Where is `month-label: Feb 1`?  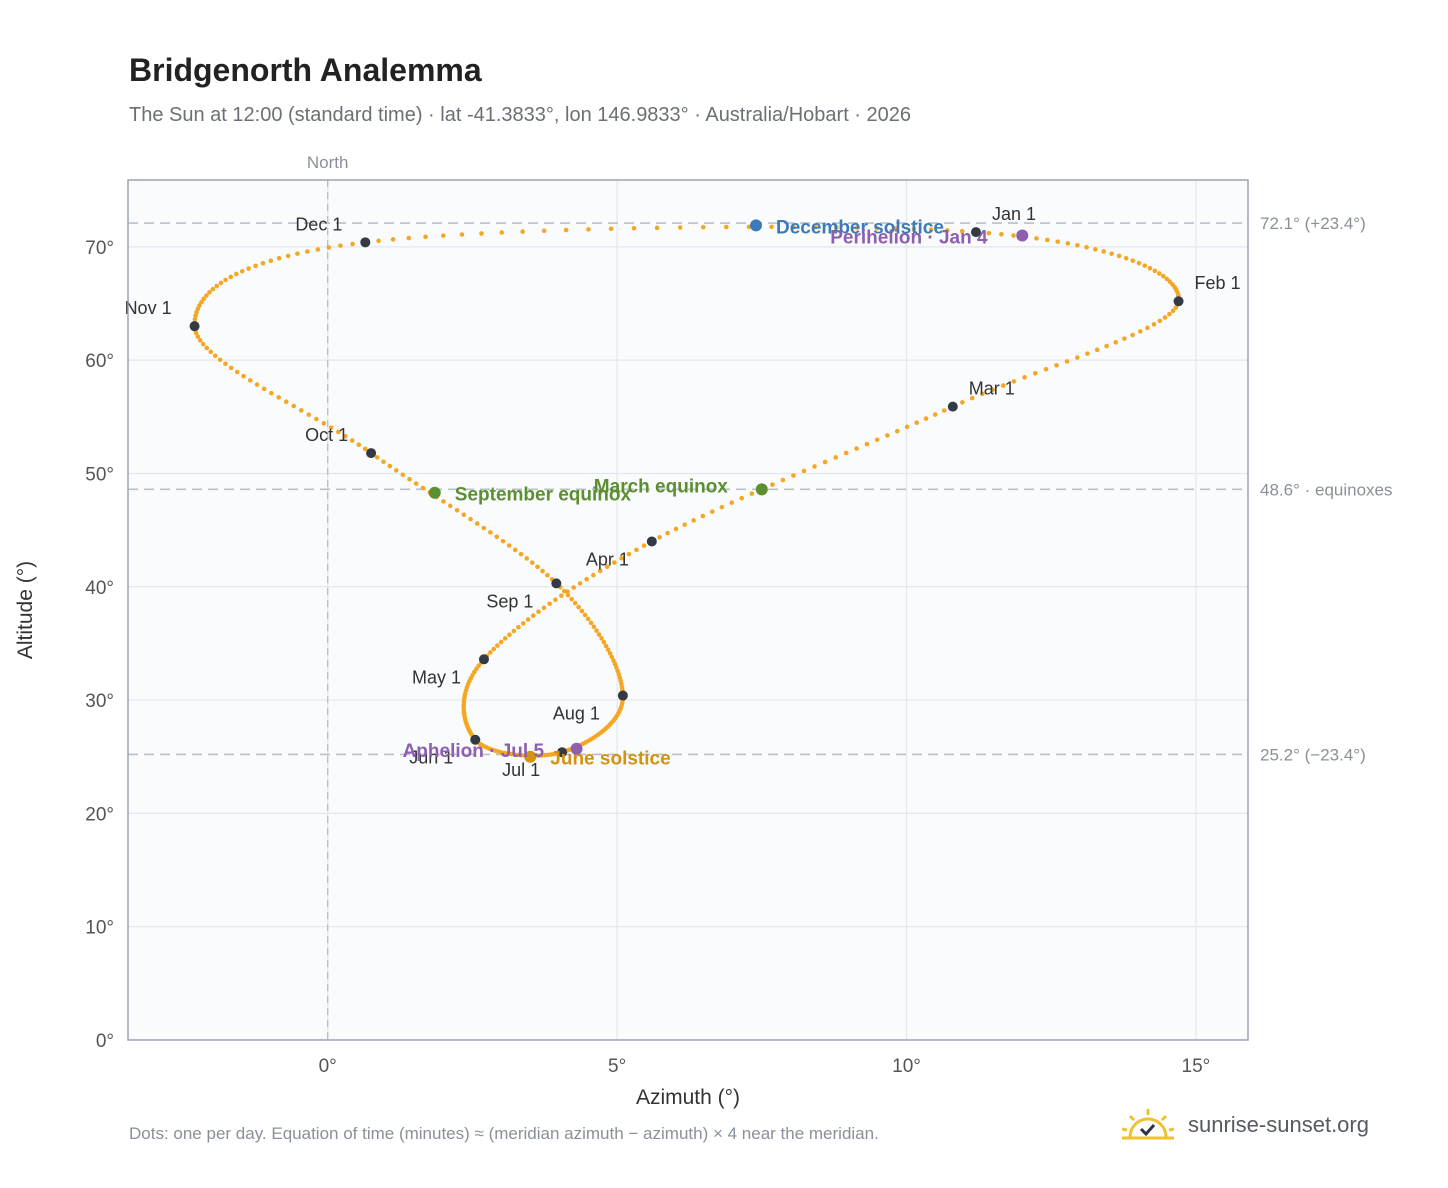 month-label: Feb 1 is located at coordinates (1218, 283).